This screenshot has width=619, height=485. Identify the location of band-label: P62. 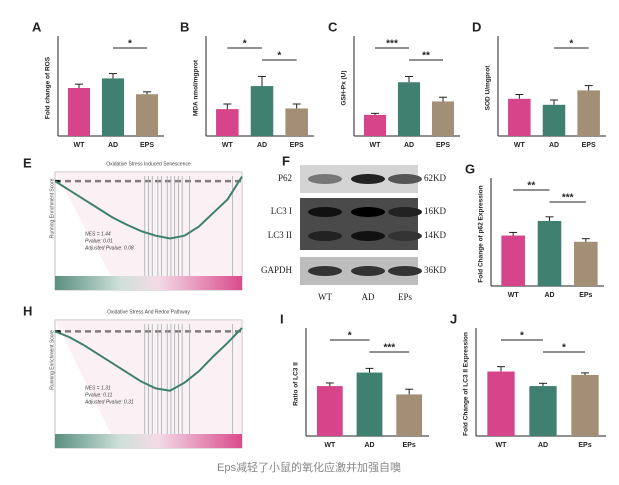
(285, 178).